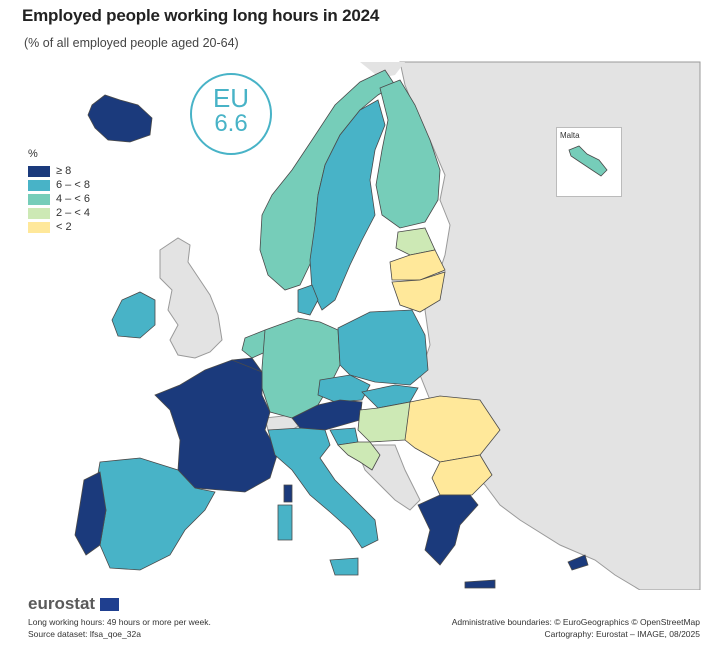 The width and height of the screenshot is (712, 652). Describe the element at coordinates (347, 205) in the screenshot. I see `country-sweden` at that location.